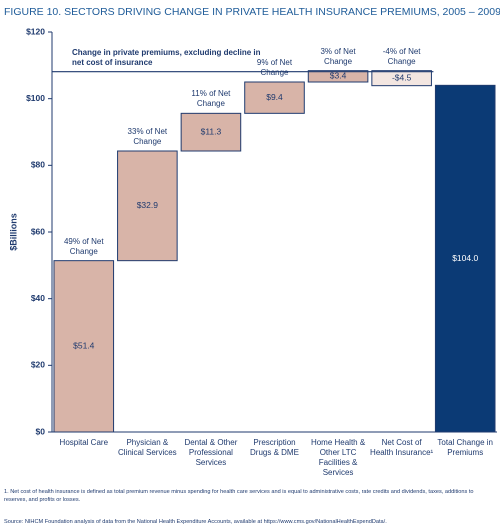 This screenshot has height=531, width=500. What do you see at coordinates (465, 447) in the screenshot?
I see `x-tick-label: Total Change in Premiums` at bounding box center [465, 447].